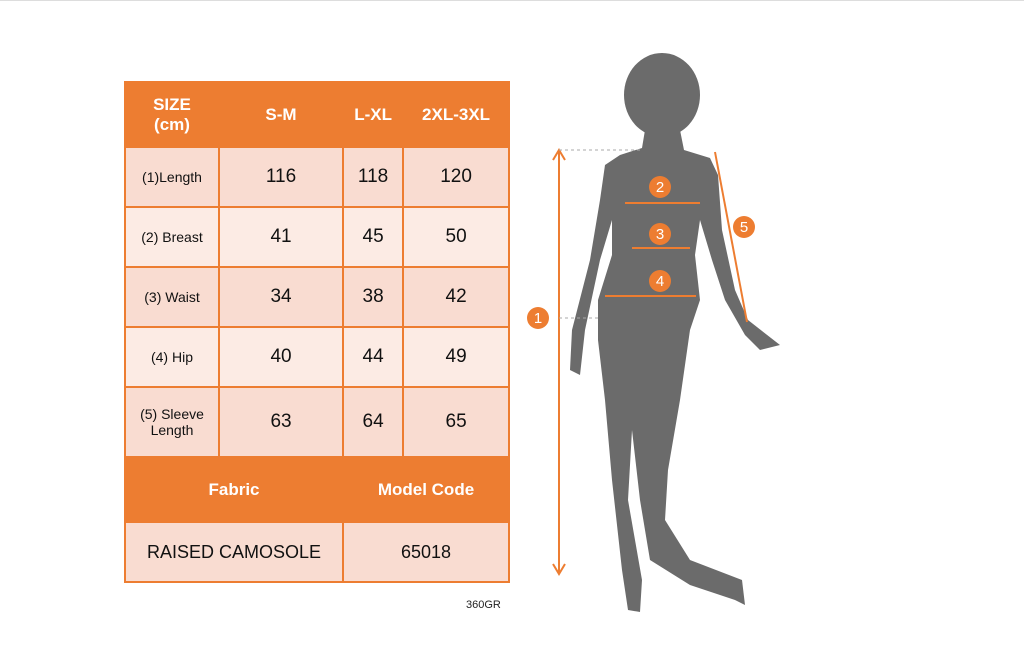  Describe the element at coordinates (172, 237) in the screenshot. I see `row-label: (2) Breast` at that location.